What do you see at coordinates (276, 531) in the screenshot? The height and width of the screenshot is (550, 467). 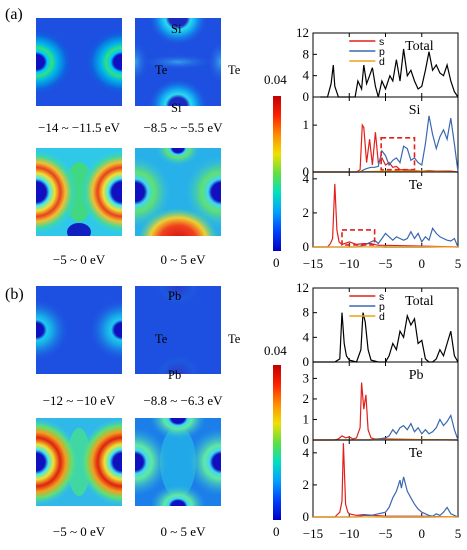 I see `colorbar-b-min-label: 0` at bounding box center [276, 531].